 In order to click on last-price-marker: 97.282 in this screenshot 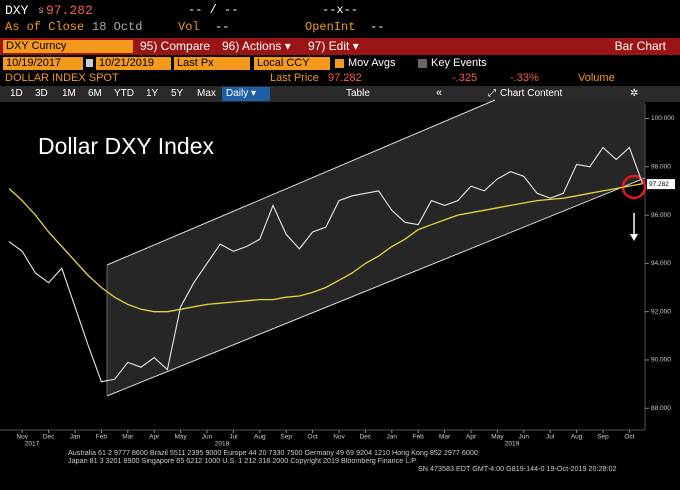, I will do `click(659, 184)`.